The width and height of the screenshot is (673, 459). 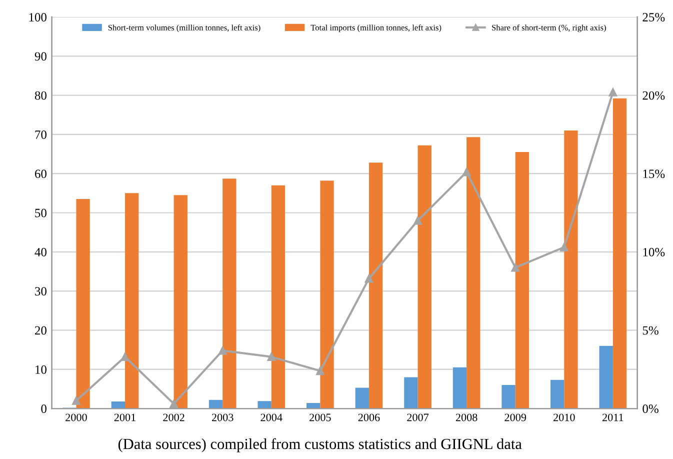 I want to click on y2-tick-label: 0%, so click(x=650, y=409).